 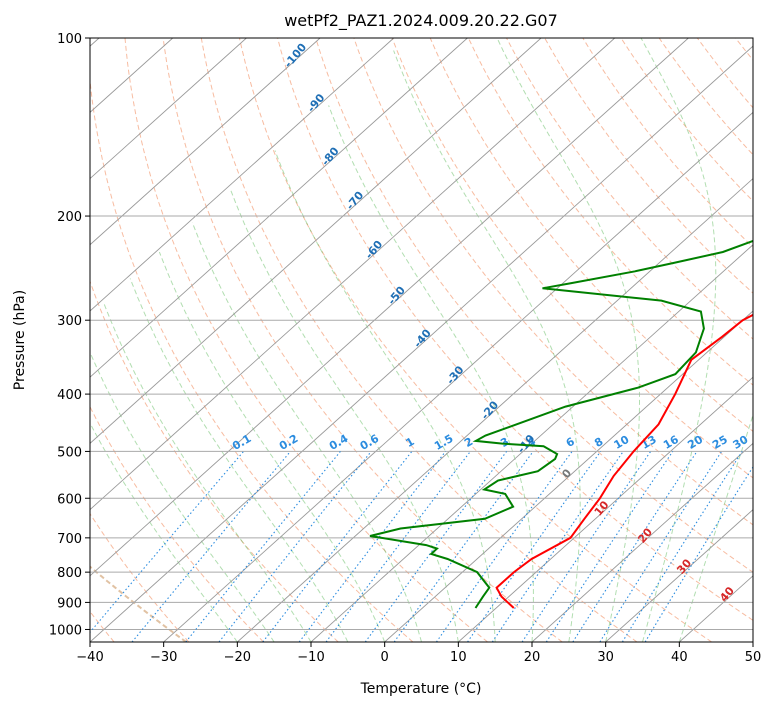 What do you see at coordinates (89, 657) in the screenshot?
I see `x-tick-label: −40` at bounding box center [89, 657].